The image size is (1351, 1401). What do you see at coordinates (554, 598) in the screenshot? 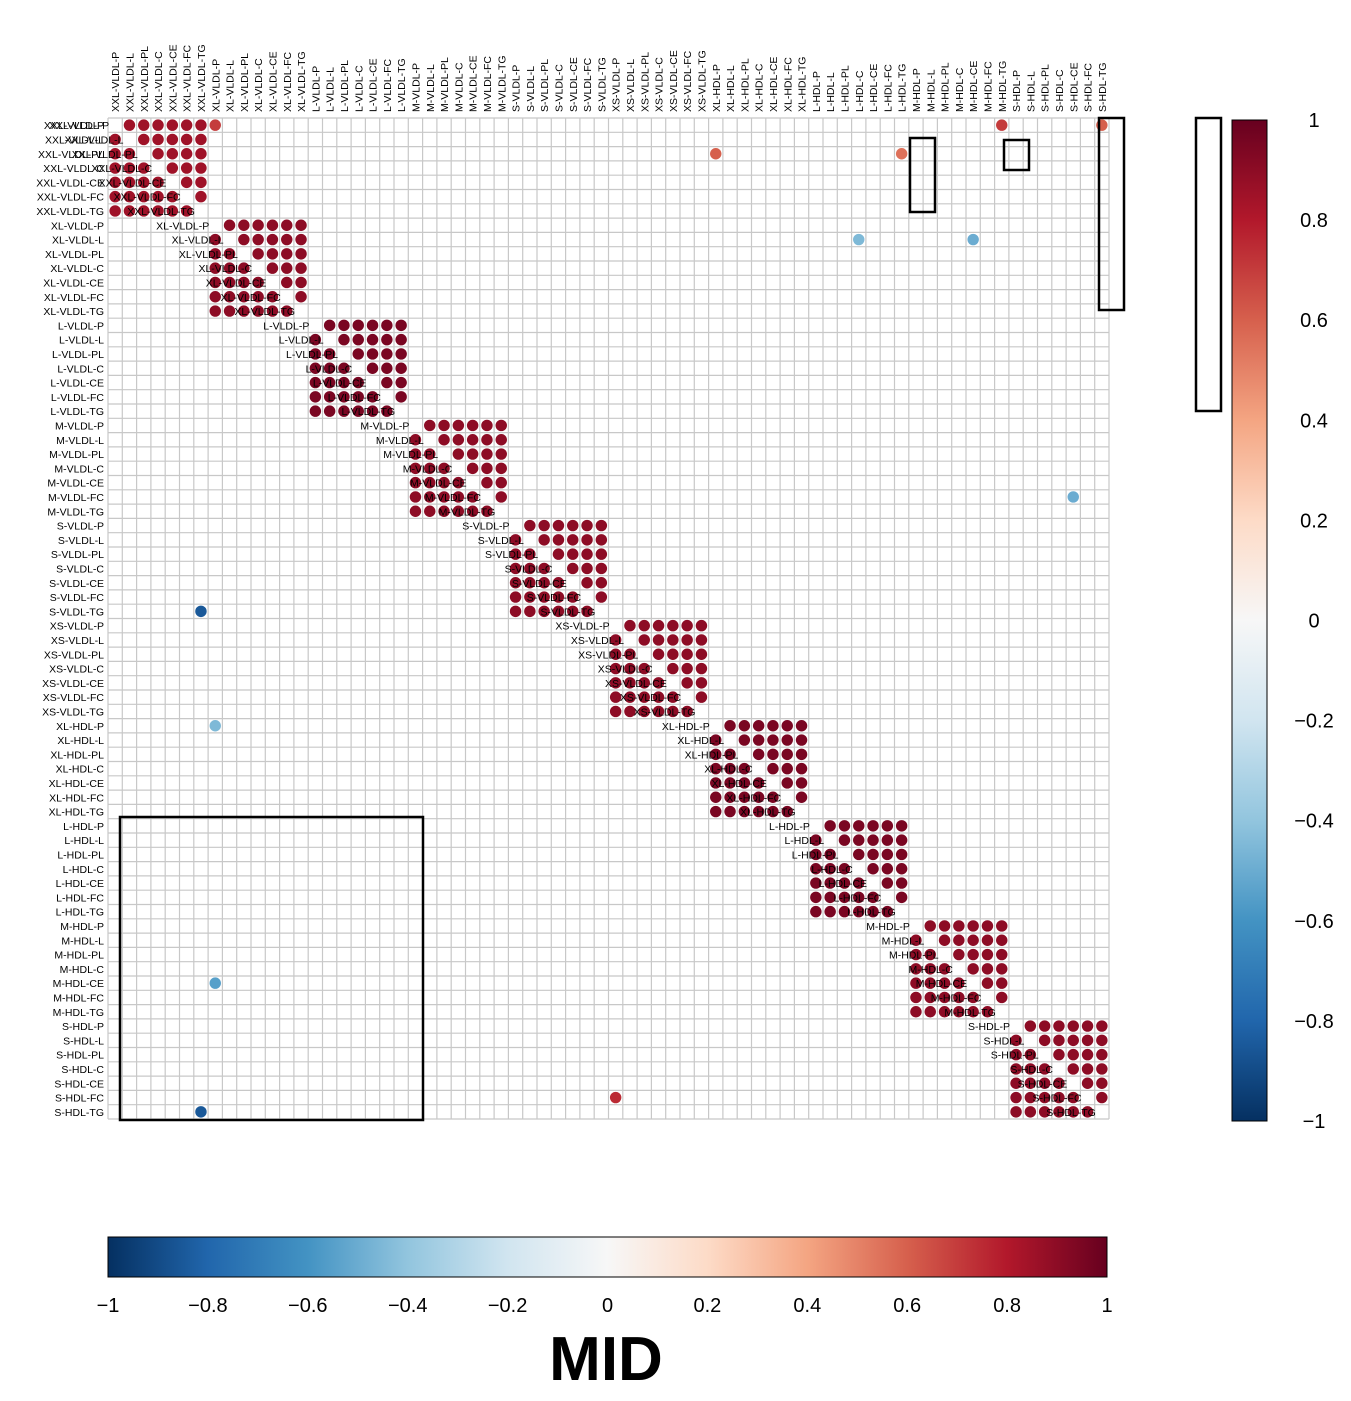
I see `diagonal-label: S-VLDL-FC` at bounding box center [554, 598].